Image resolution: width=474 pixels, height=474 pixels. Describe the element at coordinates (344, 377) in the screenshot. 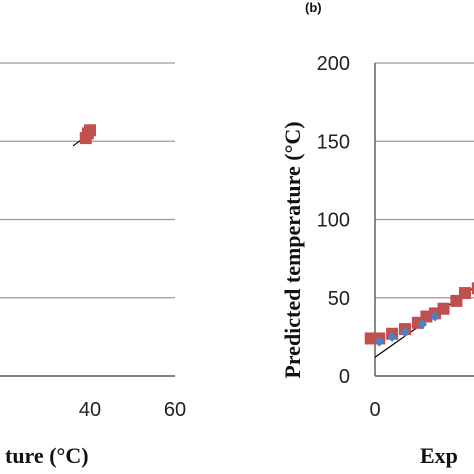

I see `y-tick-label: 0` at that location.